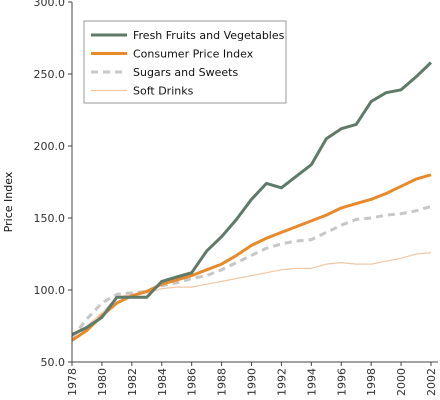  What do you see at coordinates (401, 382) in the screenshot?
I see `x-tick-label: 2000` at bounding box center [401, 382].